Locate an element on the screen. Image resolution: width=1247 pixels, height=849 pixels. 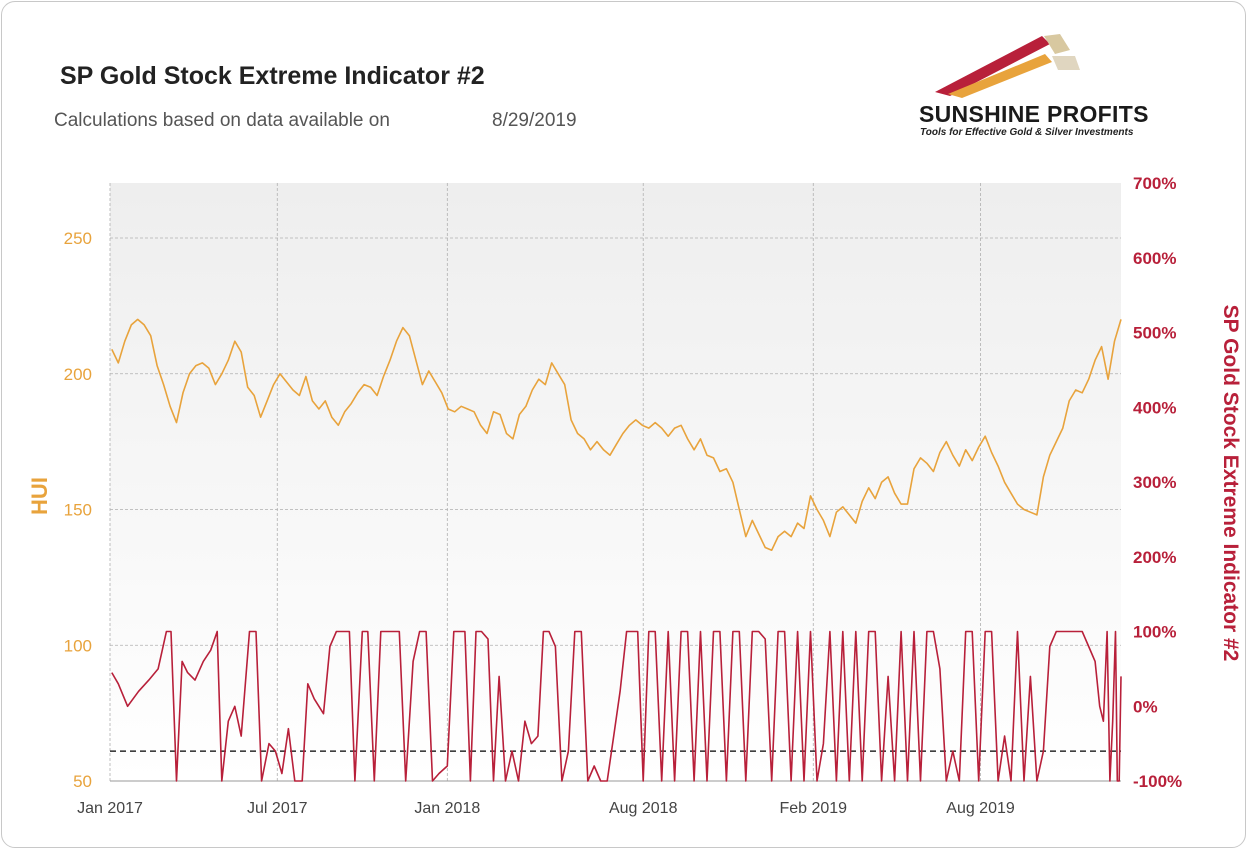
chart-subtitle: Calculations based on data available on is located at coordinates (222, 120).